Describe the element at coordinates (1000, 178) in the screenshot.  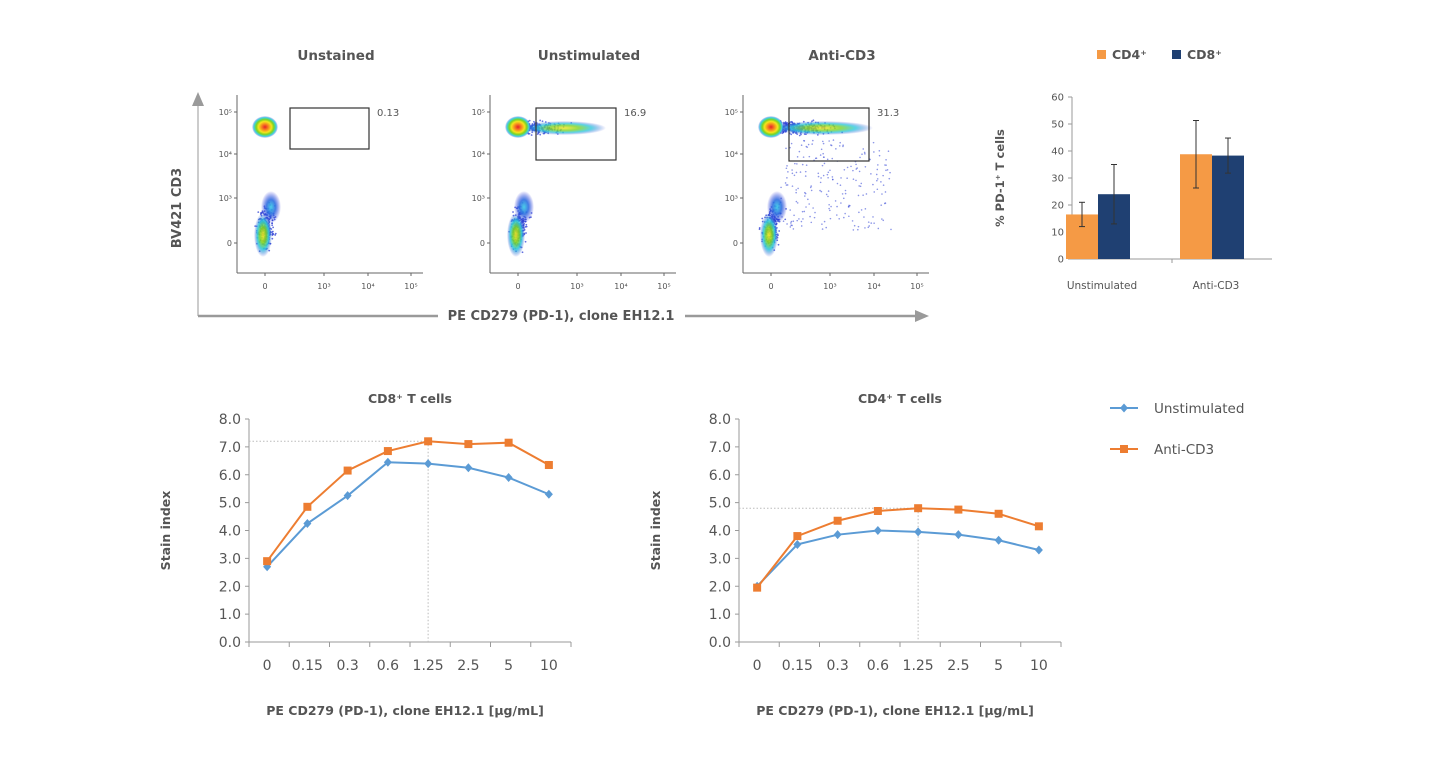
I see `bar-y-axis-label: % PD-1⁺ T cells` at that location.